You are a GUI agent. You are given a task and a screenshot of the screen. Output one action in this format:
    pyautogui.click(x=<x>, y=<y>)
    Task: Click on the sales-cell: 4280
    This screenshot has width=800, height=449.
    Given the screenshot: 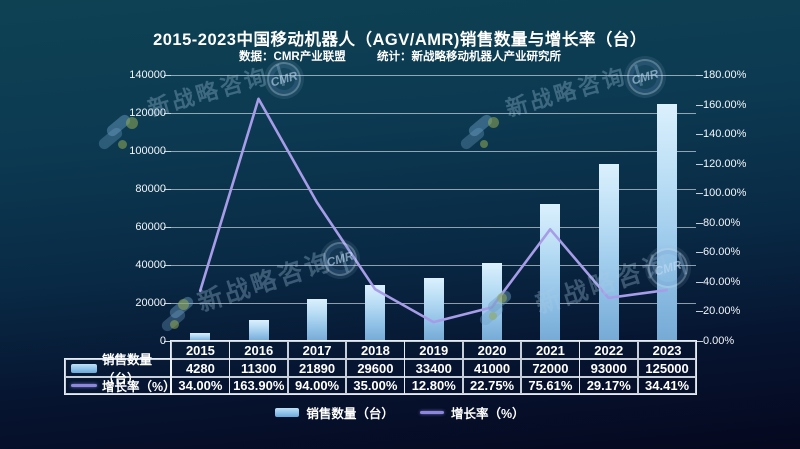 What is the action you would take?
    pyautogui.click(x=200, y=368)
    